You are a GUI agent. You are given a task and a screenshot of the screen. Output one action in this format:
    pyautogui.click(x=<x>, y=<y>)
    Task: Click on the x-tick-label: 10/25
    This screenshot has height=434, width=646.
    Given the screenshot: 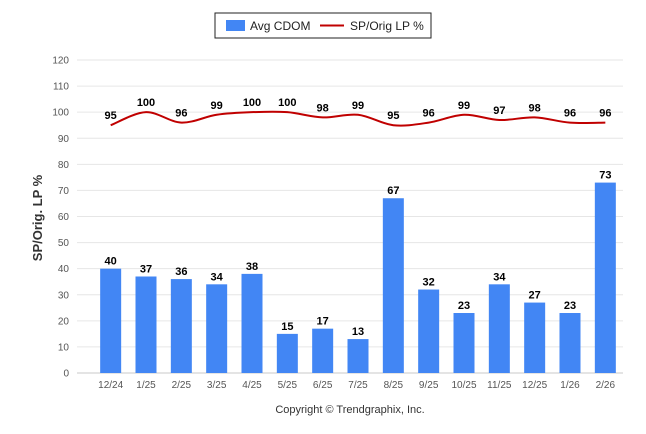 What is the action you would take?
    pyautogui.click(x=463, y=385)
    